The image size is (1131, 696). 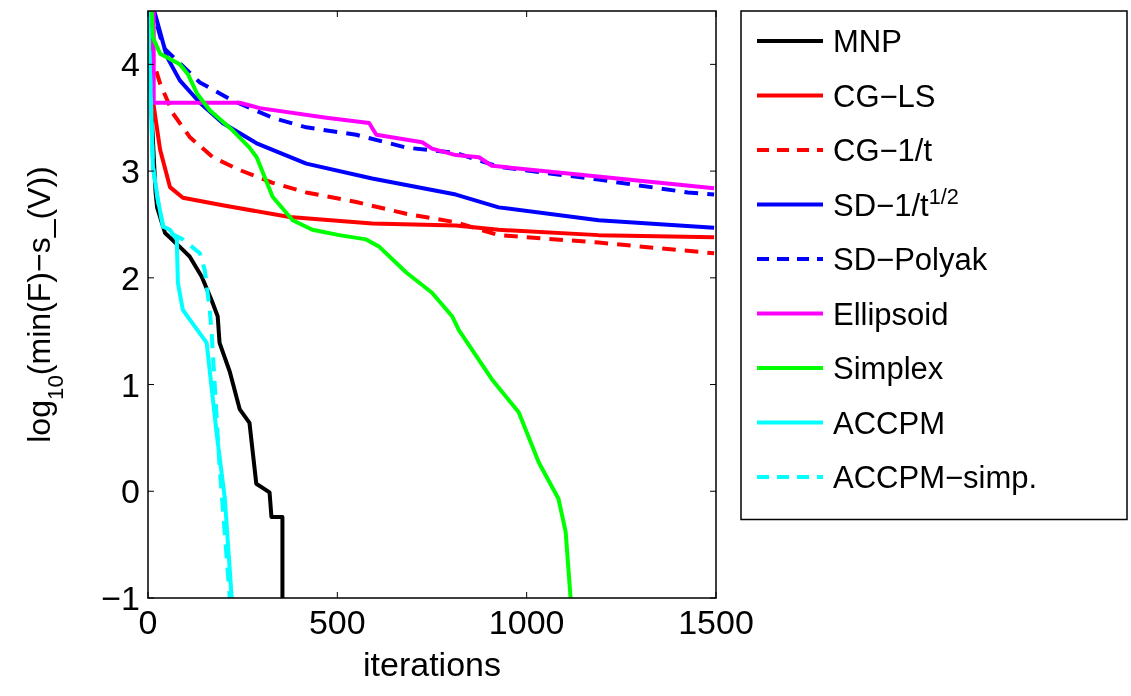 I want to click on legend-label: CG−LS, so click(x=884, y=96).